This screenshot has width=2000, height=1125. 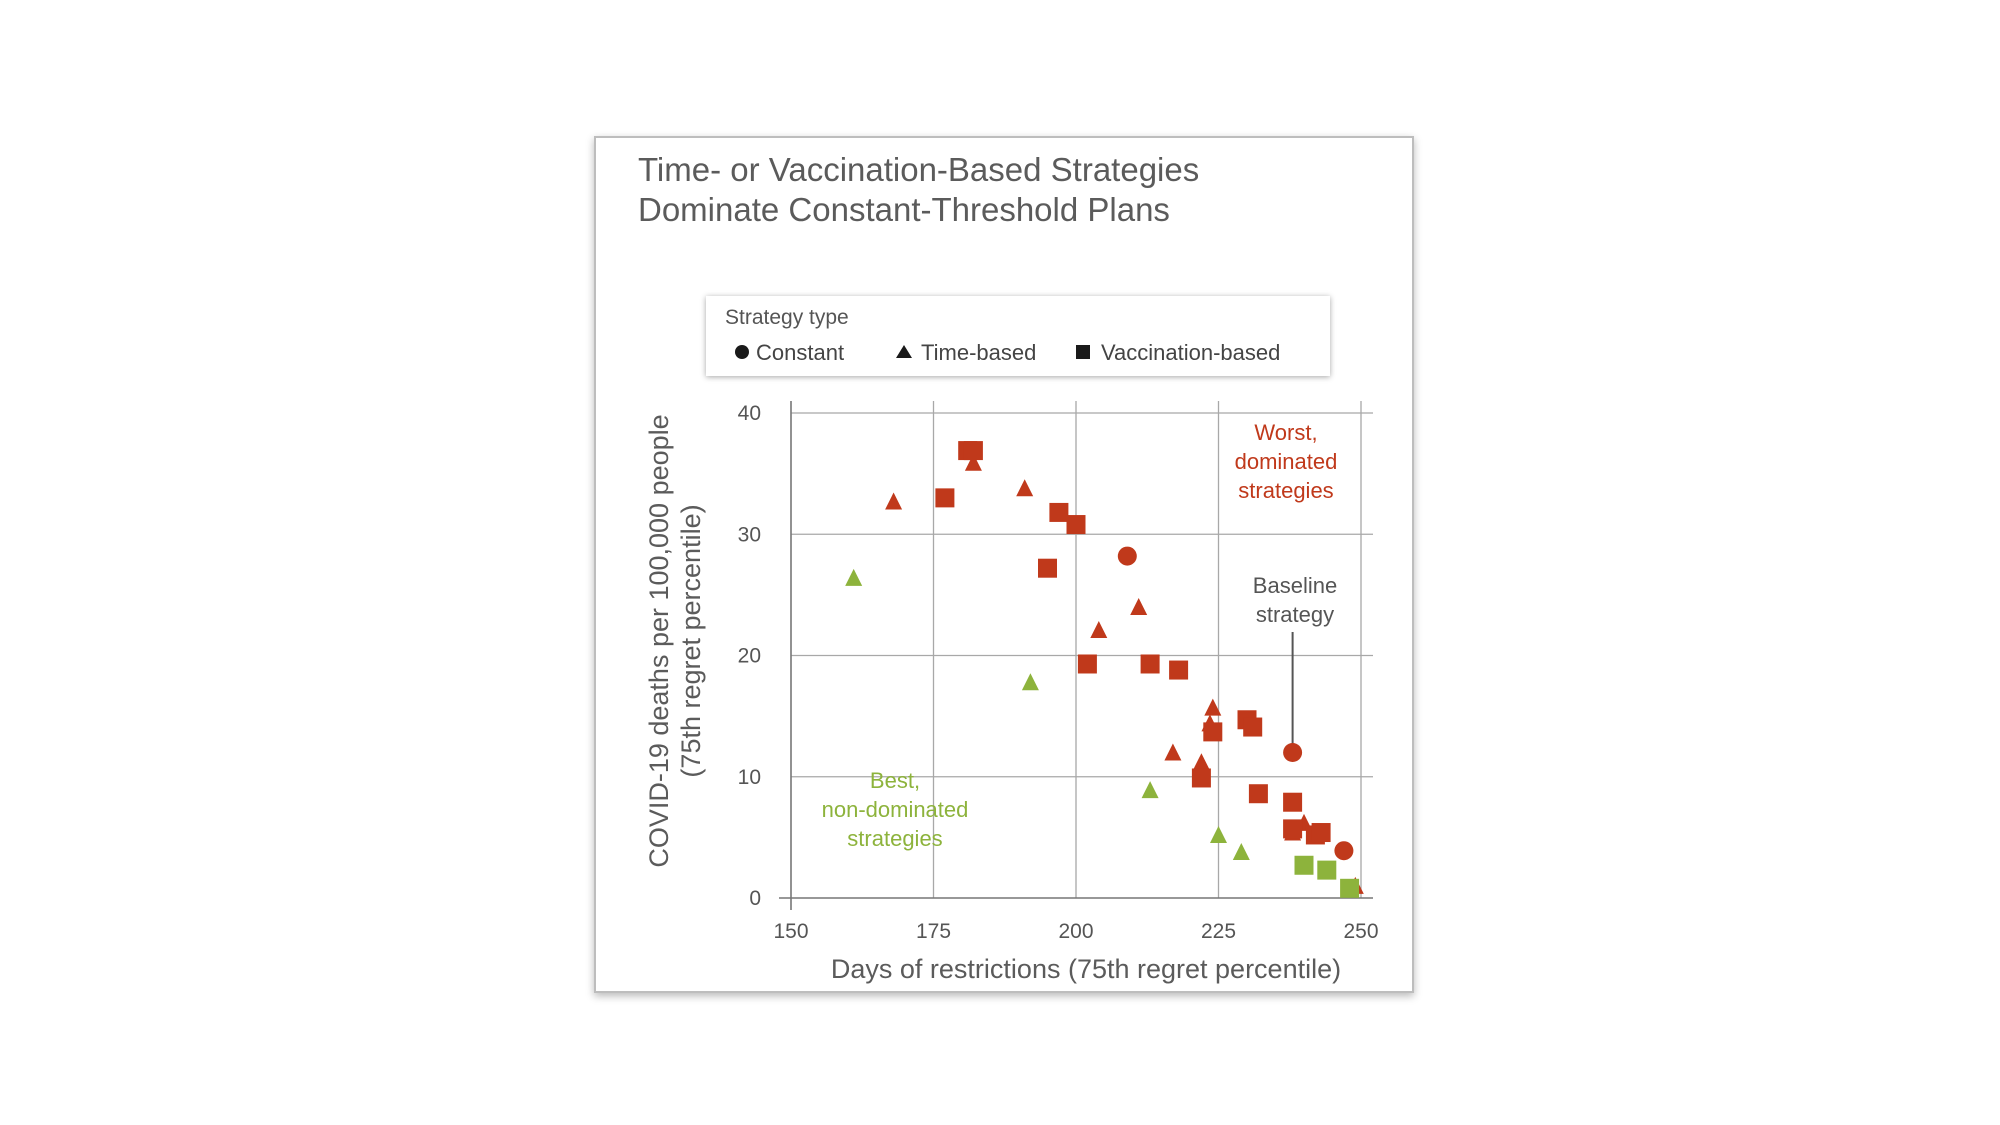 What do you see at coordinates (904, 209) in the screenshot?
I see `chart-title-line-2: Dominate Constant-Threshold Plans` at bounding box center [904, 209].